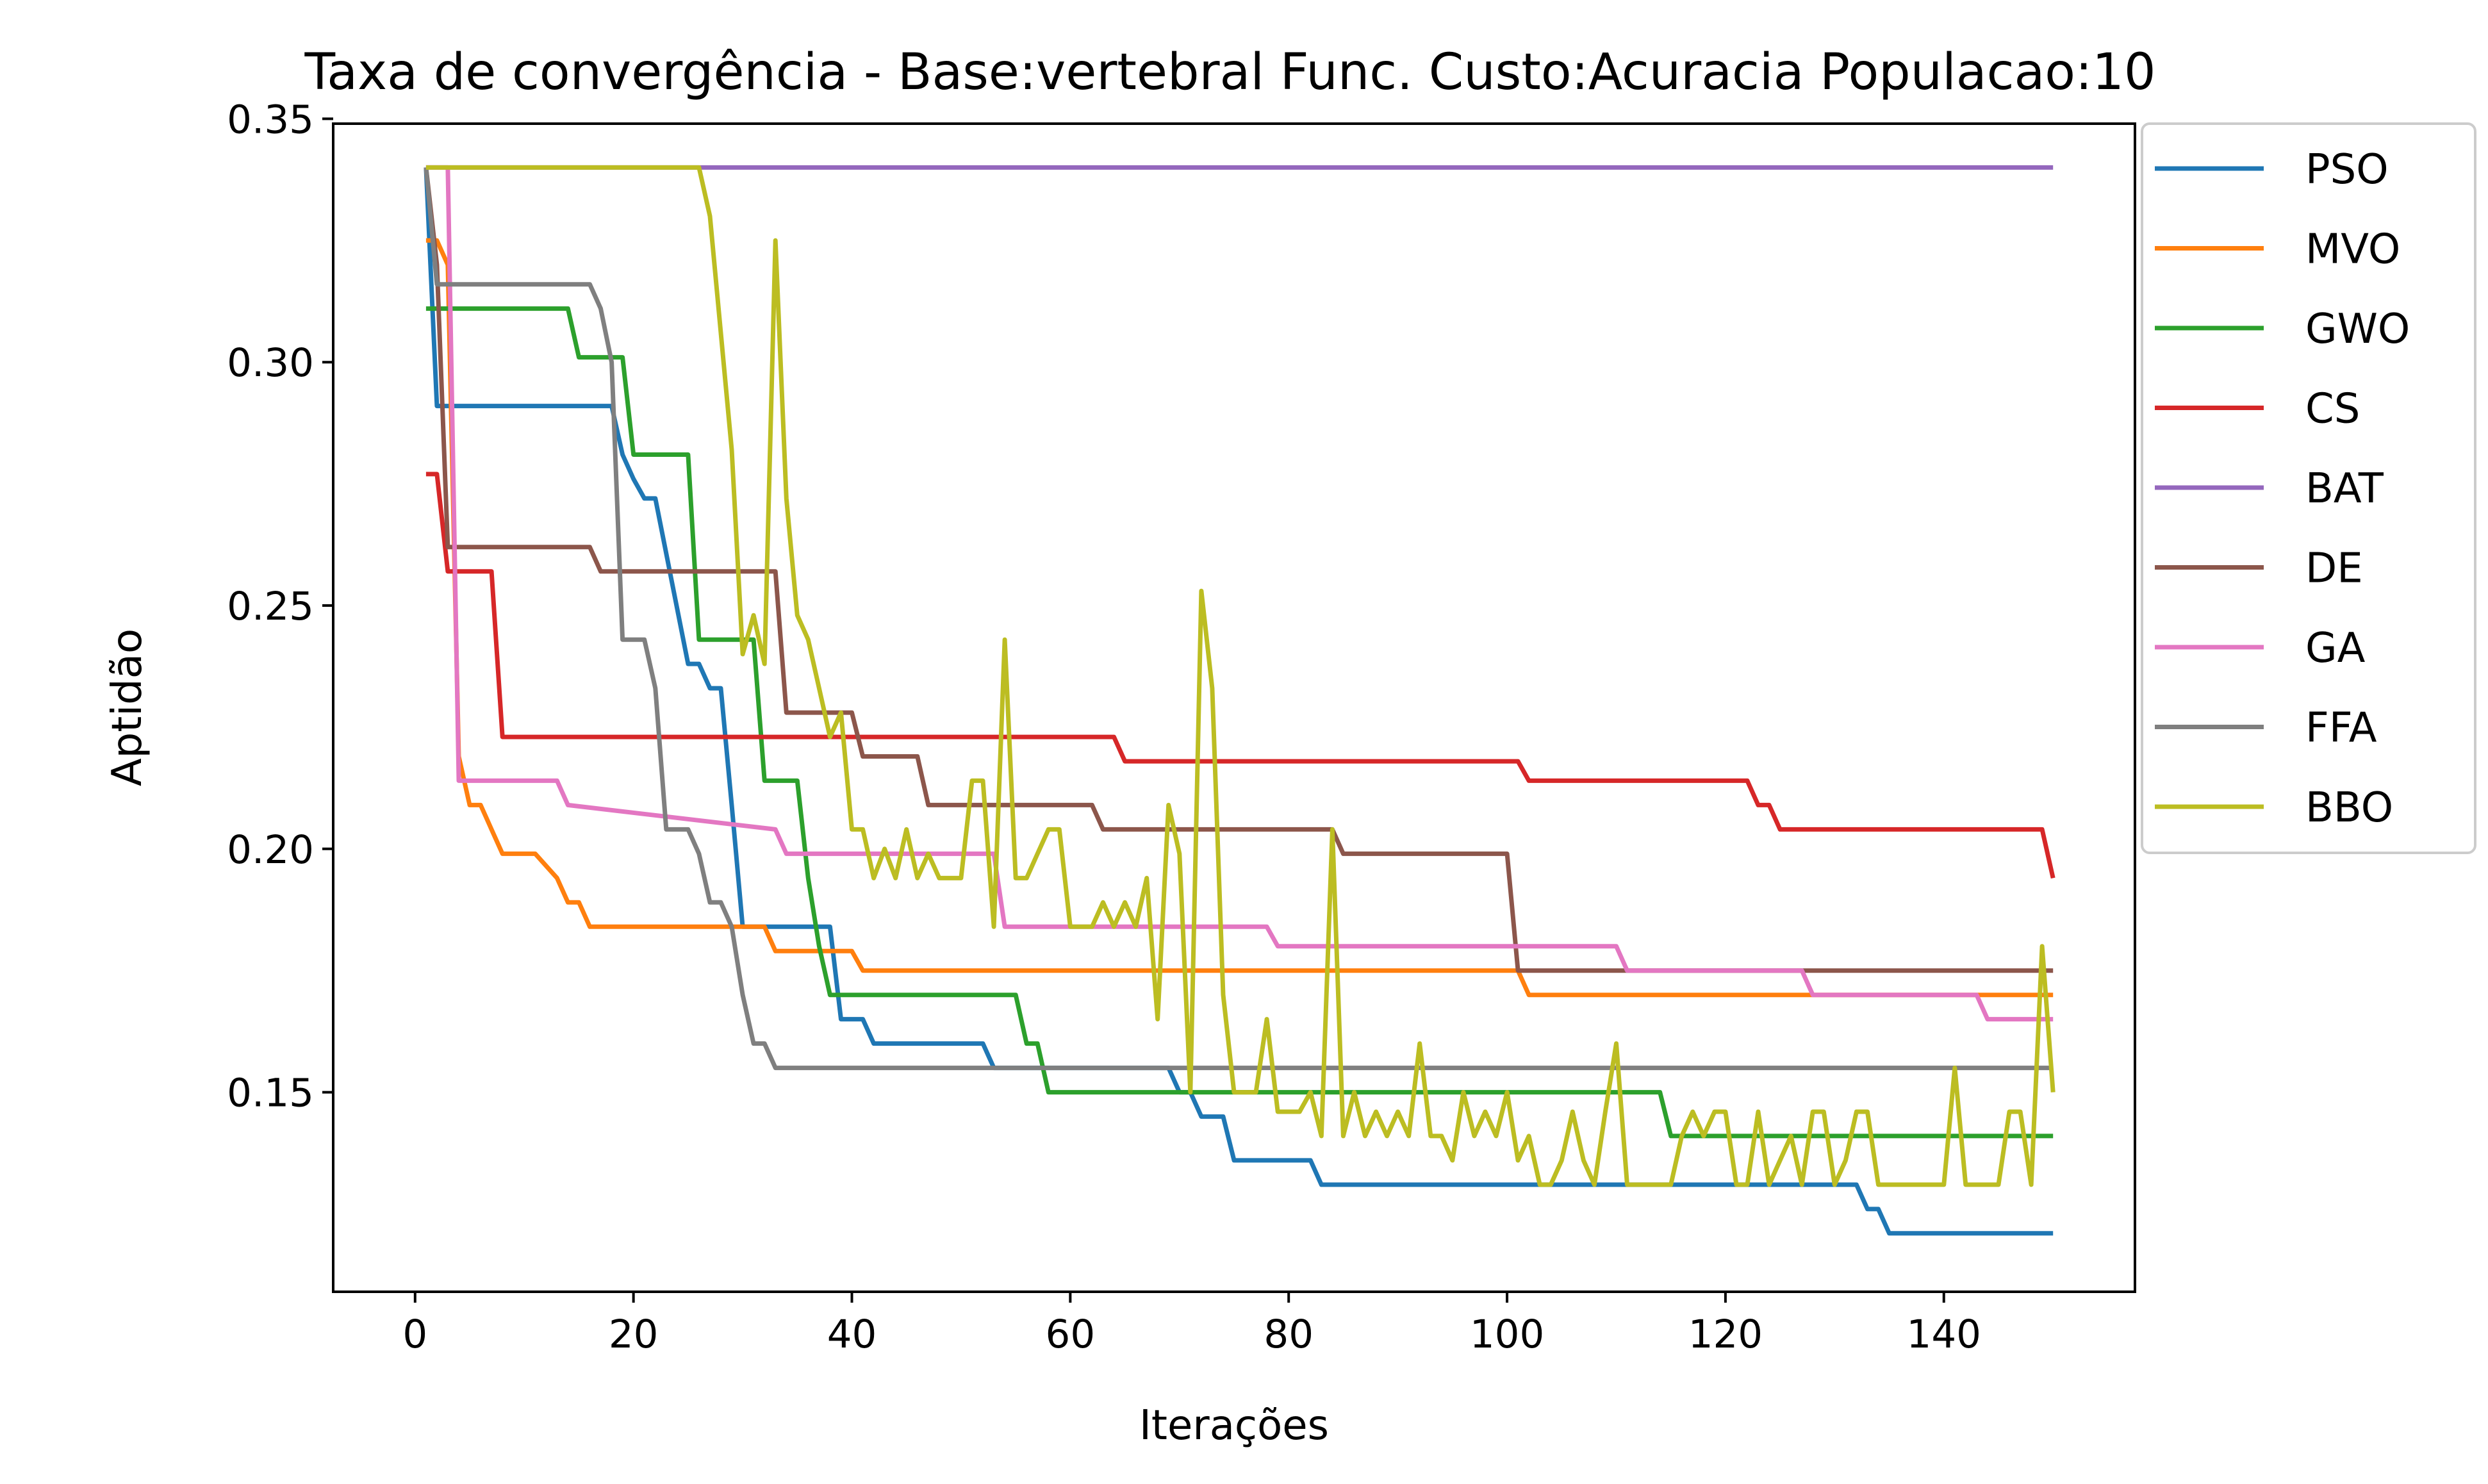 This screenshot has height=1484, width=2488. Describe the element at coordinates (1071, 1334) in the screenshot. I see `x-tick-label: 60` at that location.